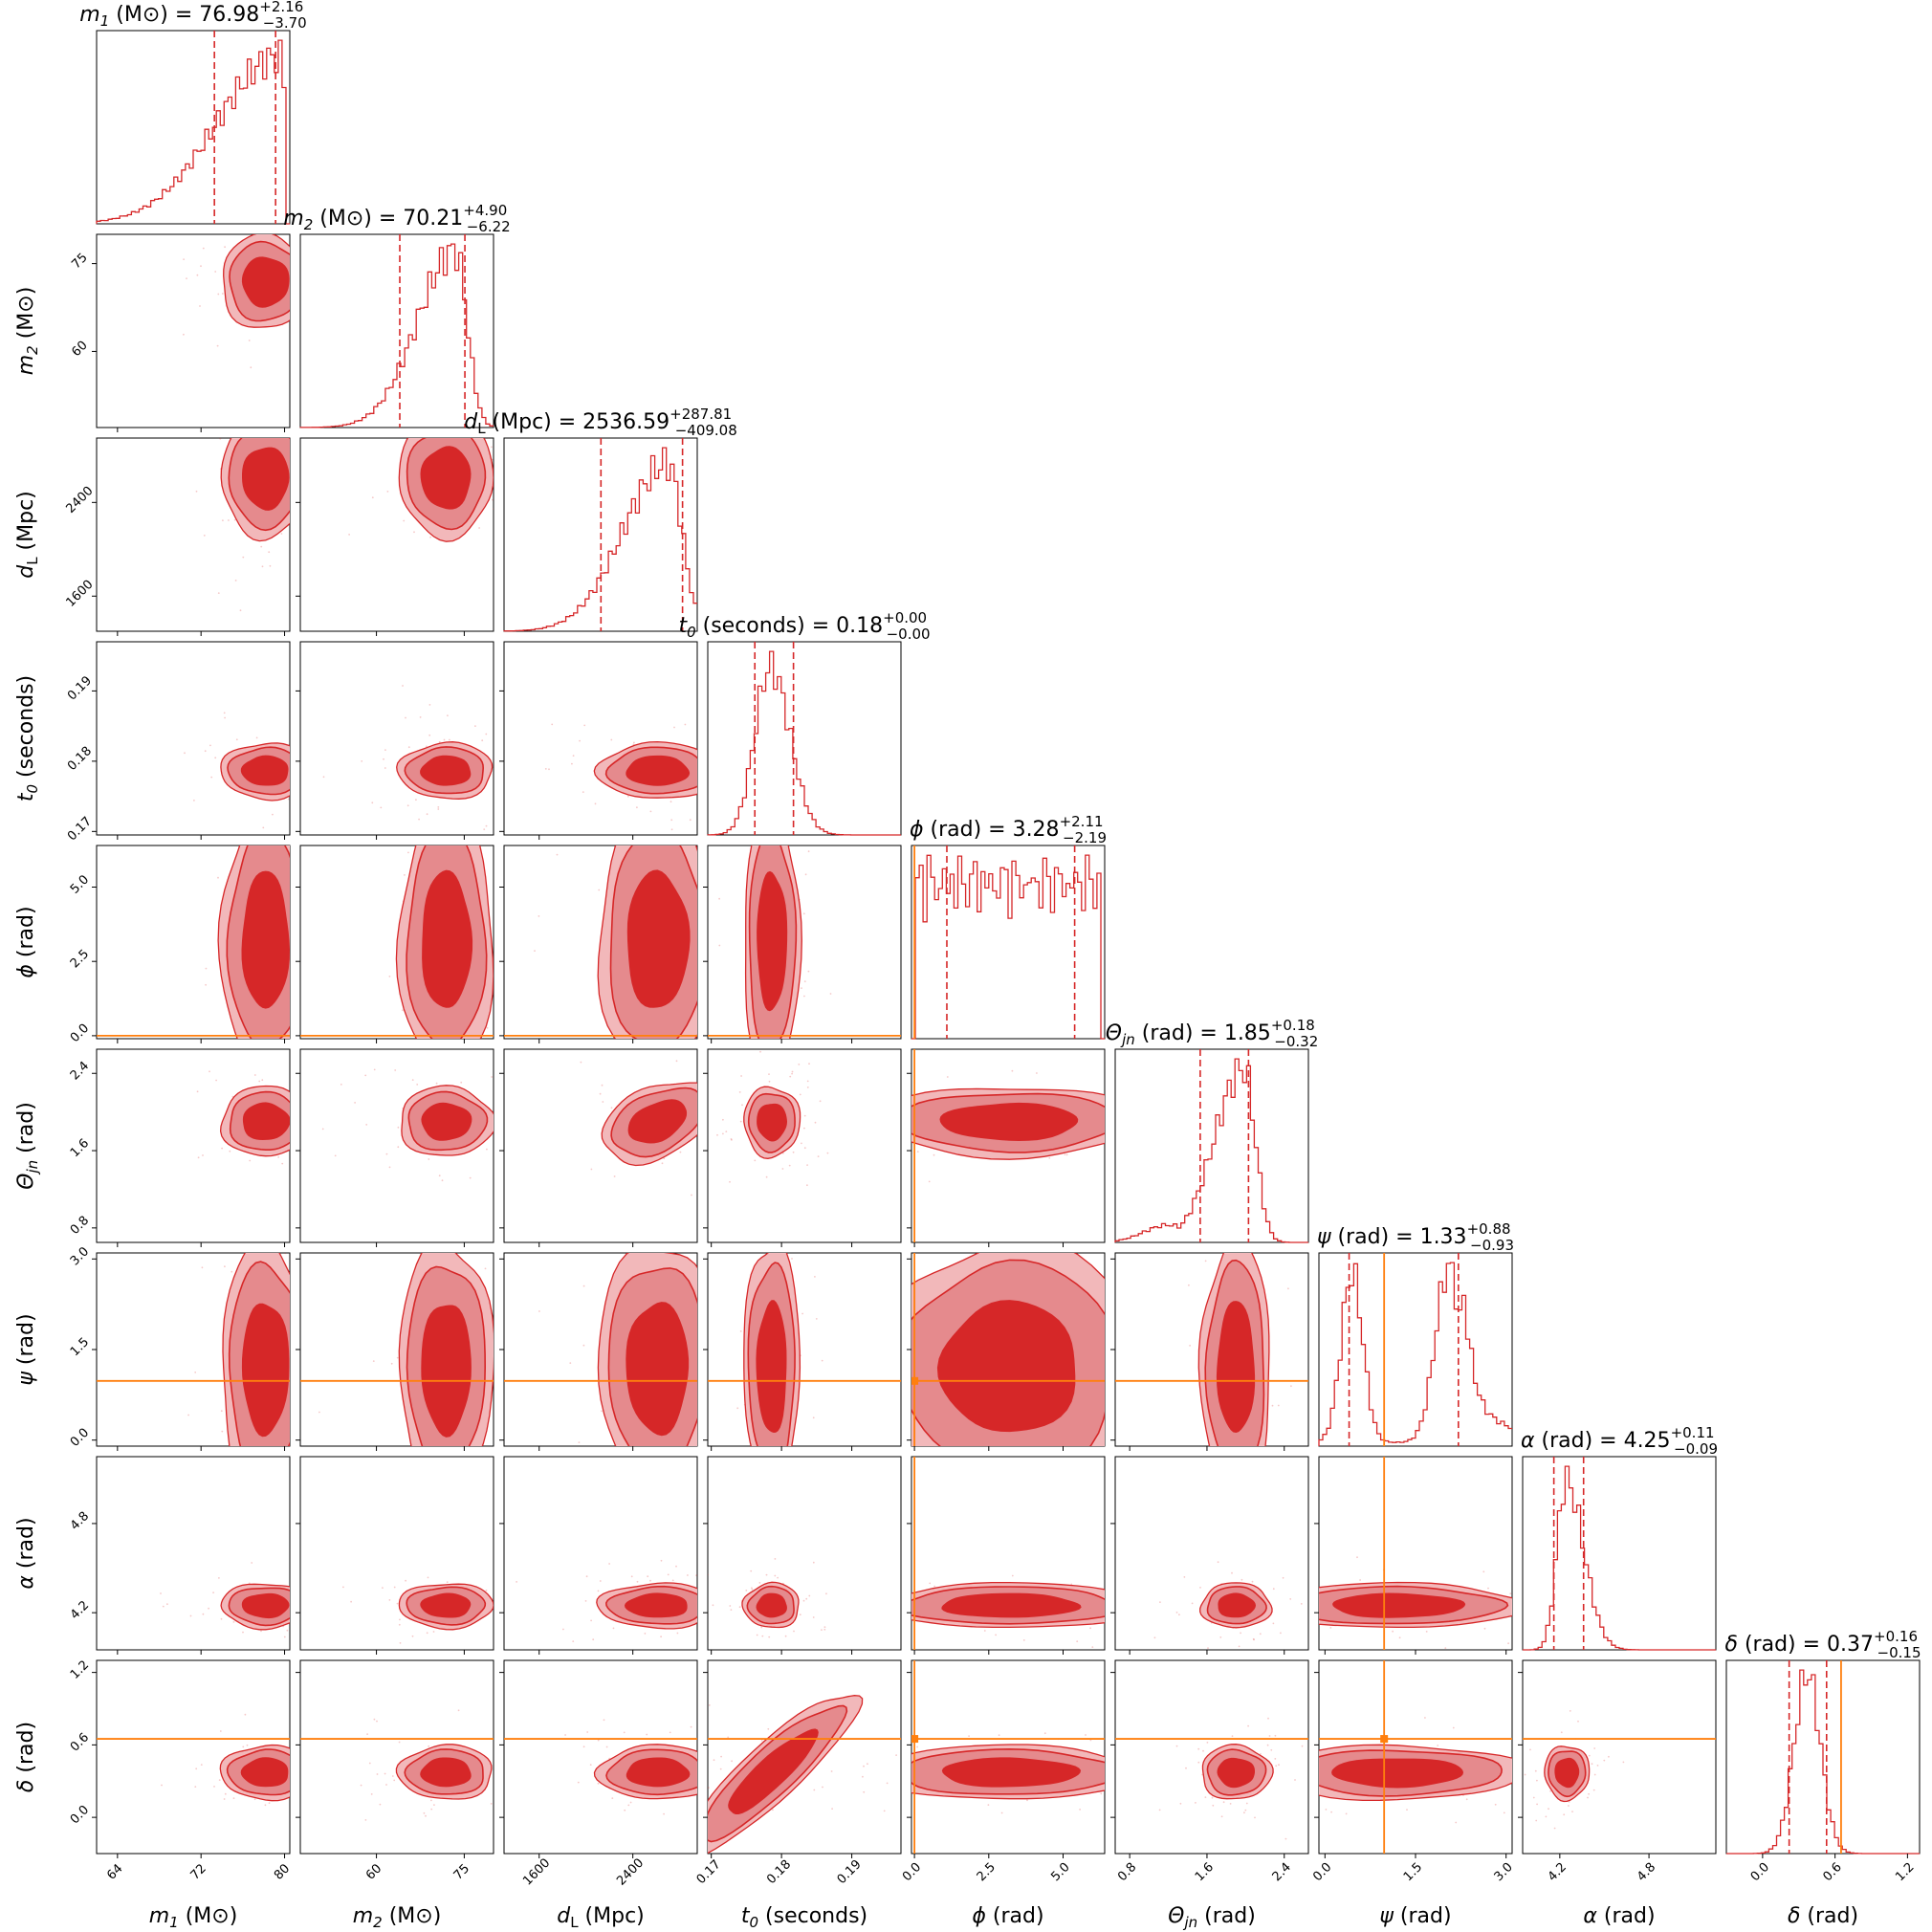  What do you see at coordinates (397, 1917) in the screenshot?
I see `x-axis-label-m2: m2 (M⊙)` at bounding box center [397, 1917].